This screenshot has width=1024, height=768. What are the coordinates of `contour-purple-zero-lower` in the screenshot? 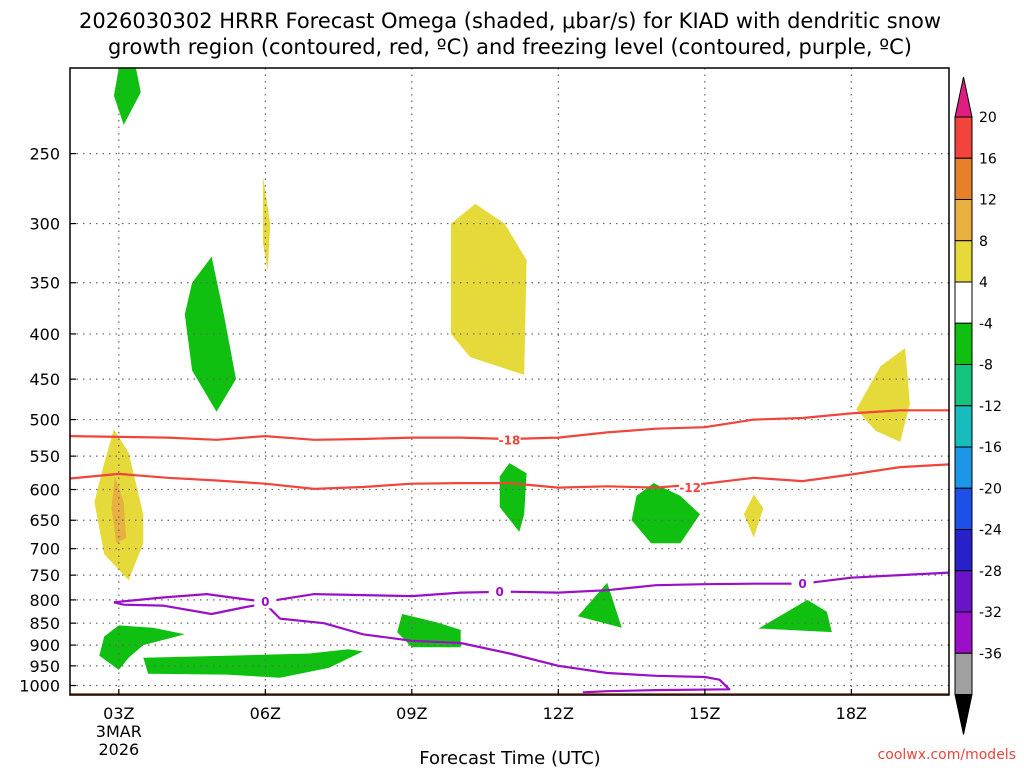 It's located at (422, 647).